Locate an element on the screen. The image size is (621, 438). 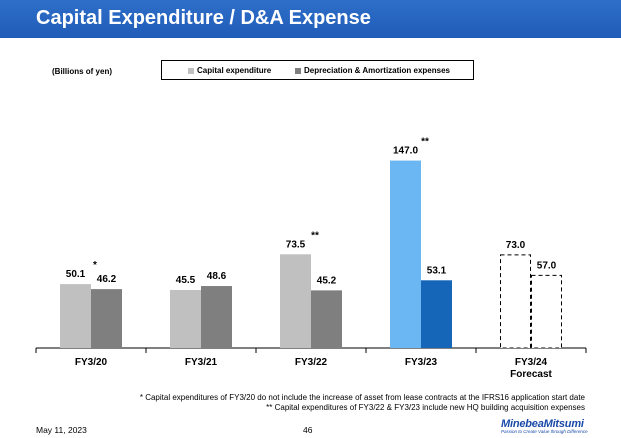
category-label-3: FY3/23 is located at coordinates (421, 362).